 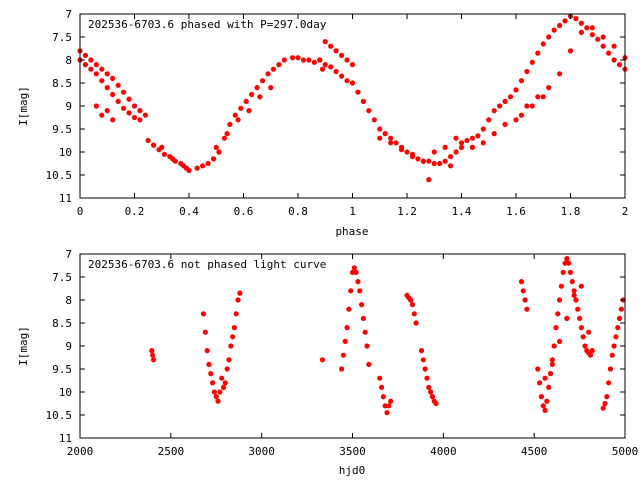 What do you see at coordinates (68, 346) in the screenshot?
I see `unphased-y-tick-label: 9` at bounding box center [68, 346].